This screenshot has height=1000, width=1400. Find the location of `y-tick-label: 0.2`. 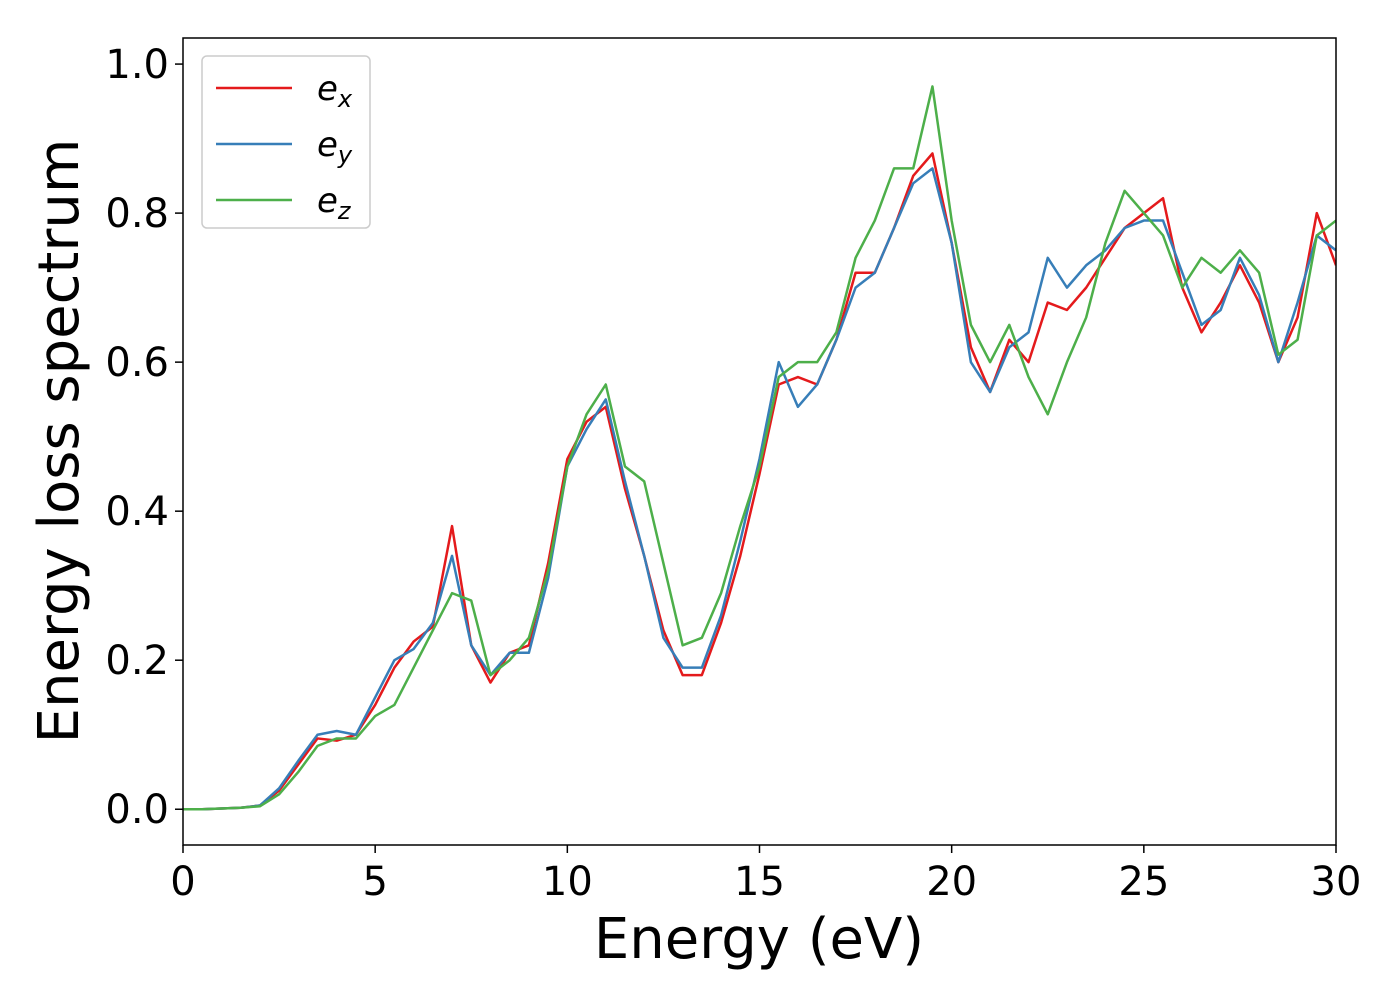

y-tick-label: 0.2 is located at coordinates (137, 661).